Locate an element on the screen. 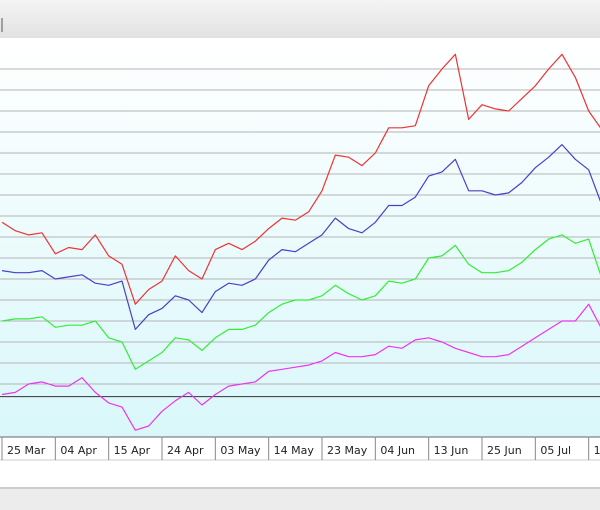 Image resolution: width=600 pixels, height=510 pixels. x-tick-label: 24 Apr is located at coordinates (185, 450).